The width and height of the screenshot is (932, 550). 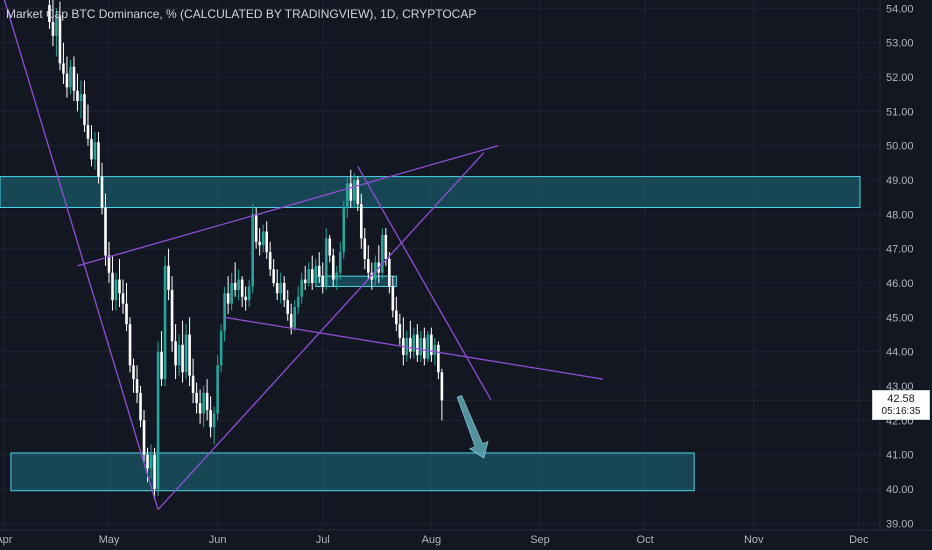 I want to click on y-tick-label: 54.00, so click(x=900, y=9).